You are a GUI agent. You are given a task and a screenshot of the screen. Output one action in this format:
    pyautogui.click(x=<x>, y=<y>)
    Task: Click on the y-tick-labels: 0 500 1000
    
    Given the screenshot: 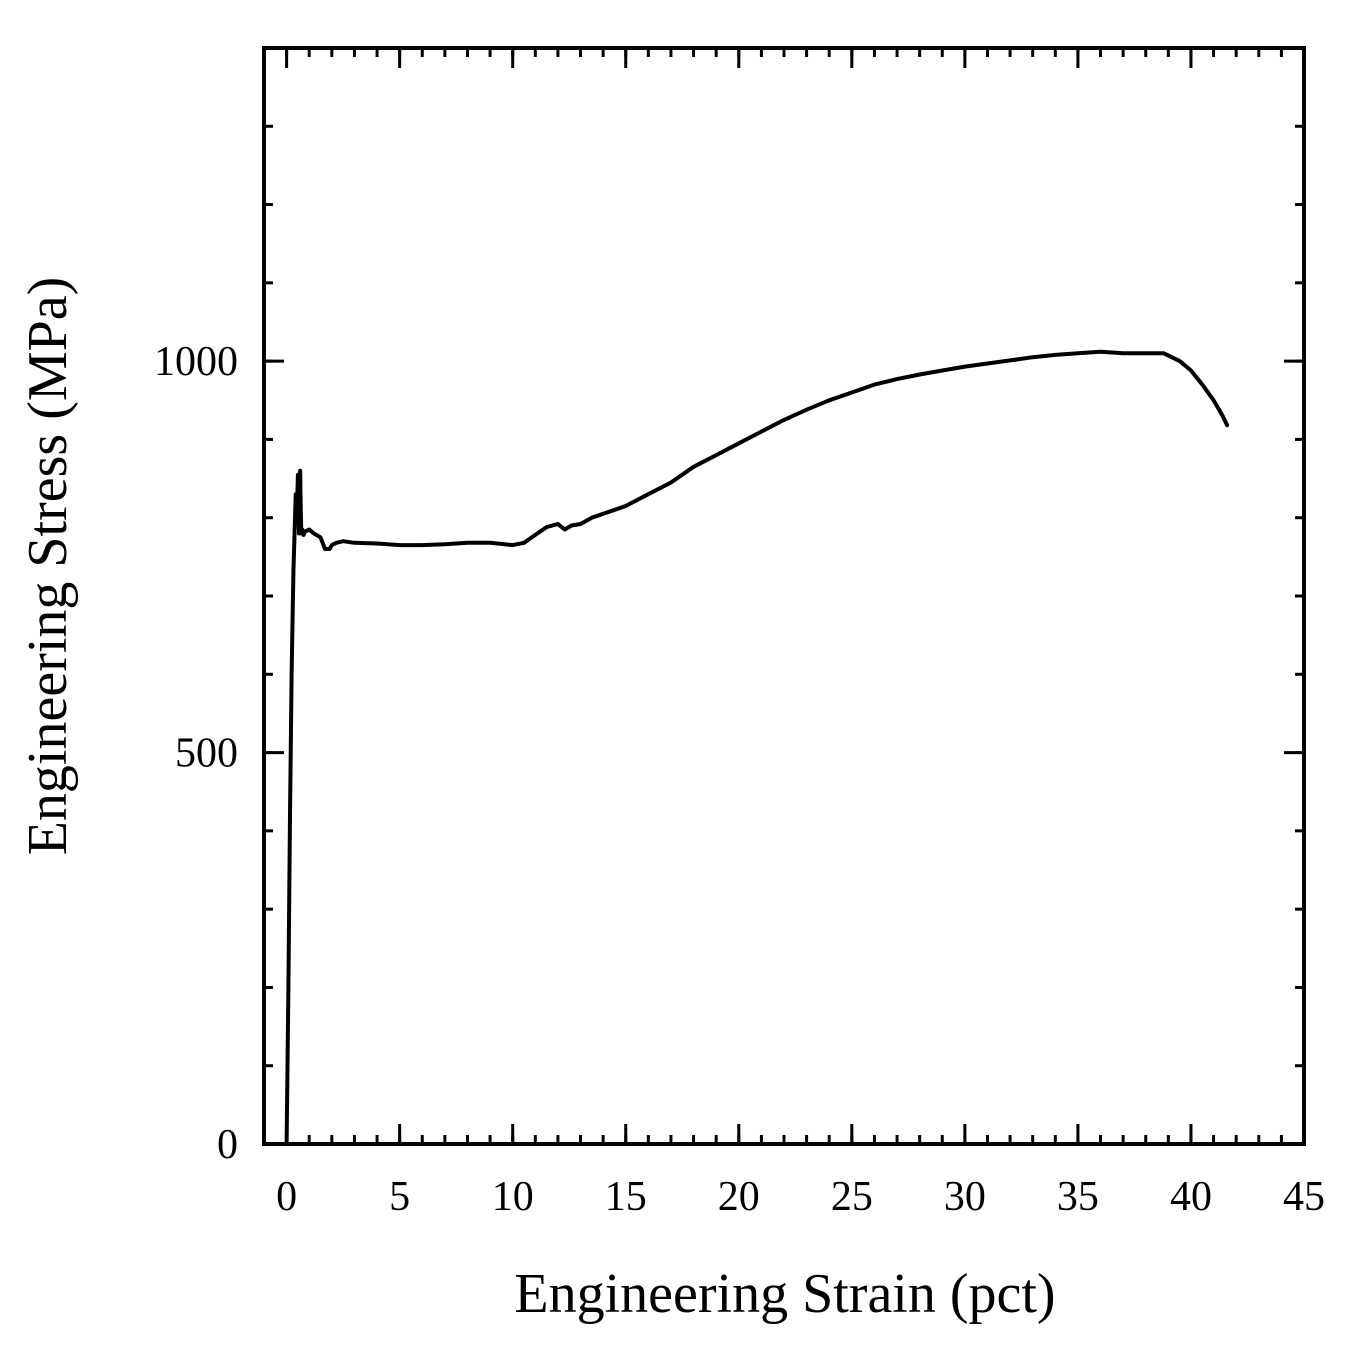 What is the action you would take?
    pyautogui.click(x=196, y=753)
    